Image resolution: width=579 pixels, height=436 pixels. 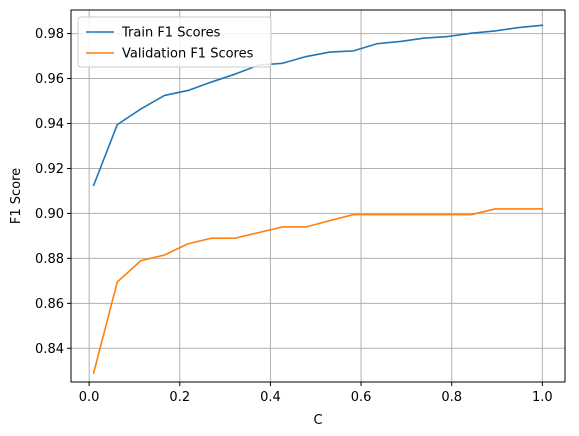 What do you see at coordinates (179, 397) in the screenshot?
I see `x-tick-label: 0.2` at bounding box center [179, 397].